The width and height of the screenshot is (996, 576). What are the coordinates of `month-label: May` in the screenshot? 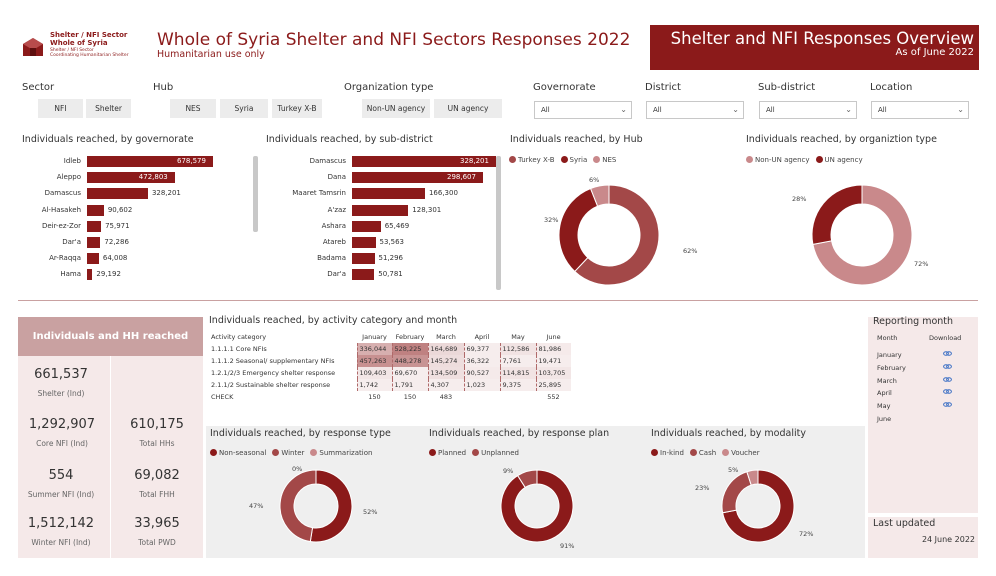 It's located at (884, 406).